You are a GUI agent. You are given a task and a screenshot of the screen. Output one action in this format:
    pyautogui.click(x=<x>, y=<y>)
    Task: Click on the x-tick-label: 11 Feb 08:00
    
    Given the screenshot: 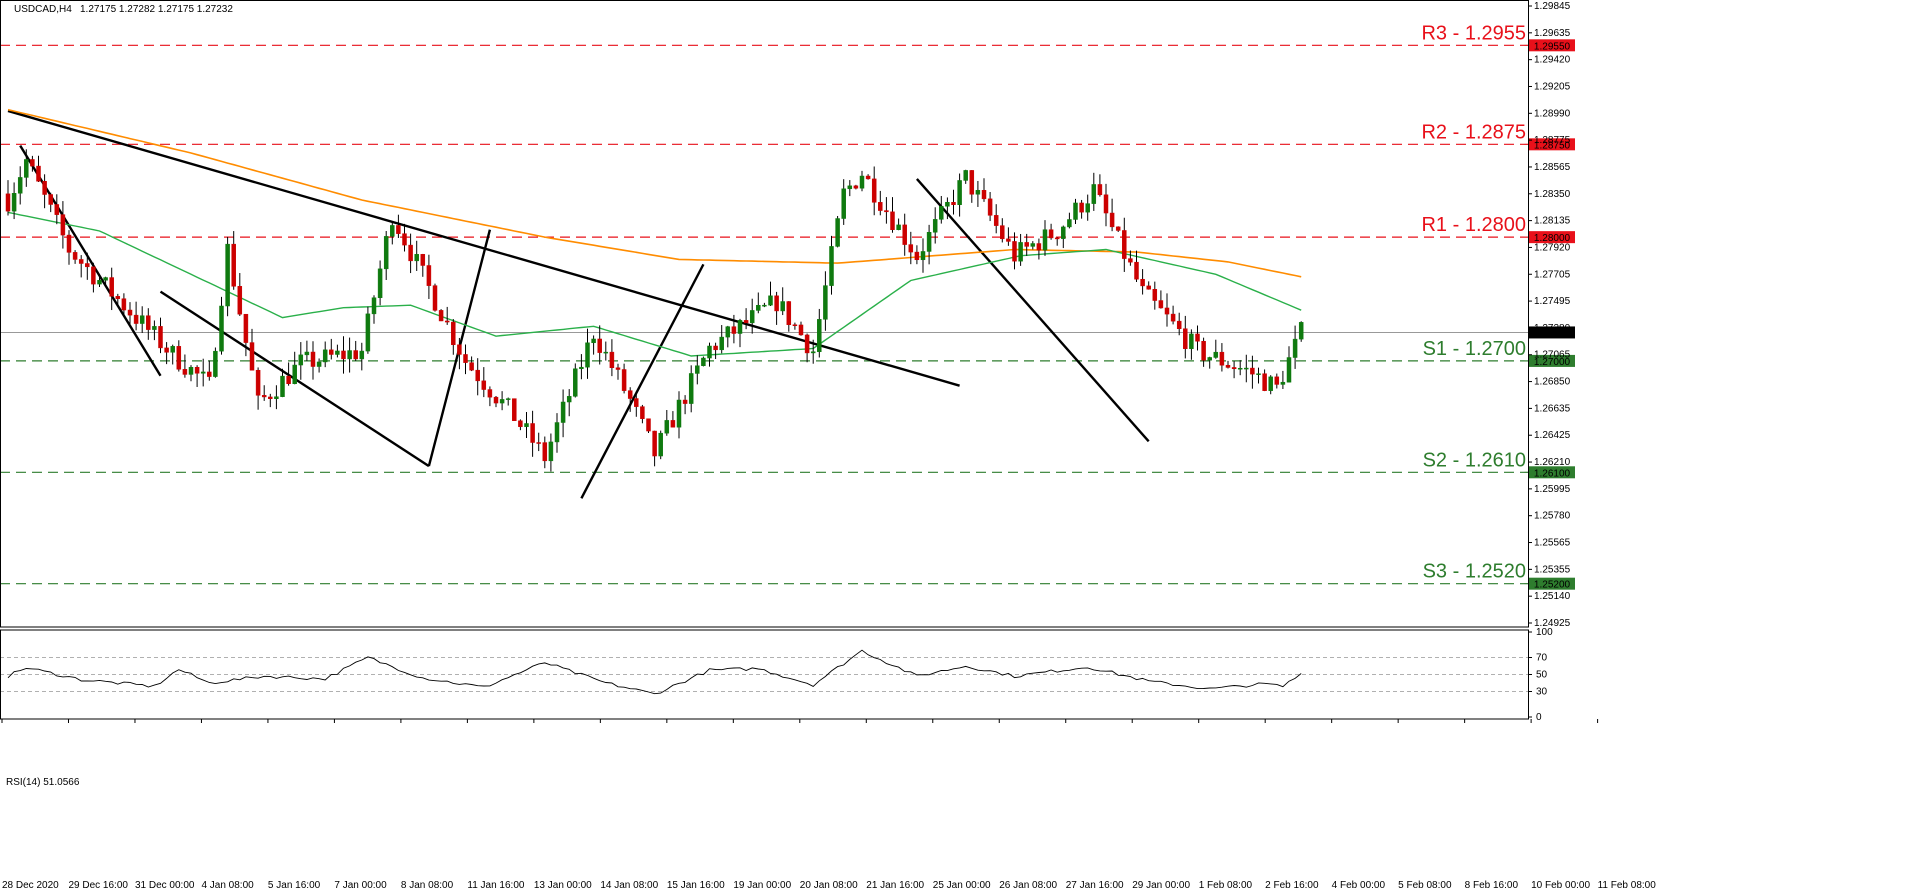 What is the action you would take?
    pyautogui.click(x=1627, y=885)
    